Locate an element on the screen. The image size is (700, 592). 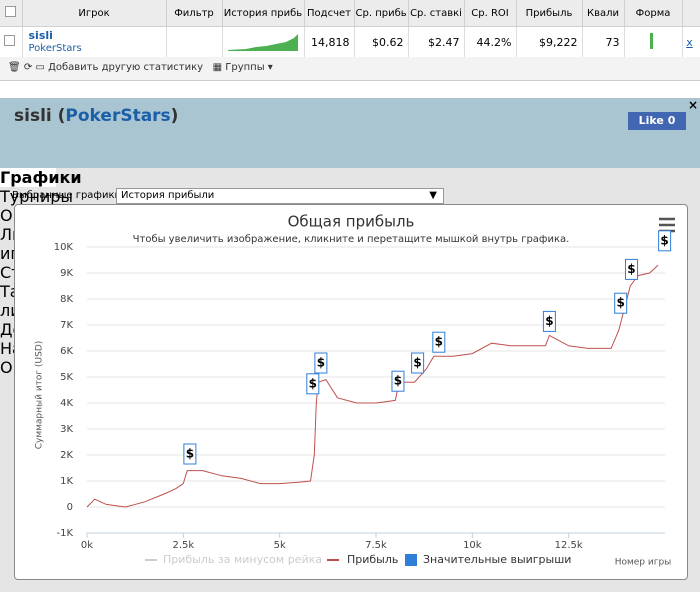
x-tick-label: 12.5k is located at coordinates (569, 545).